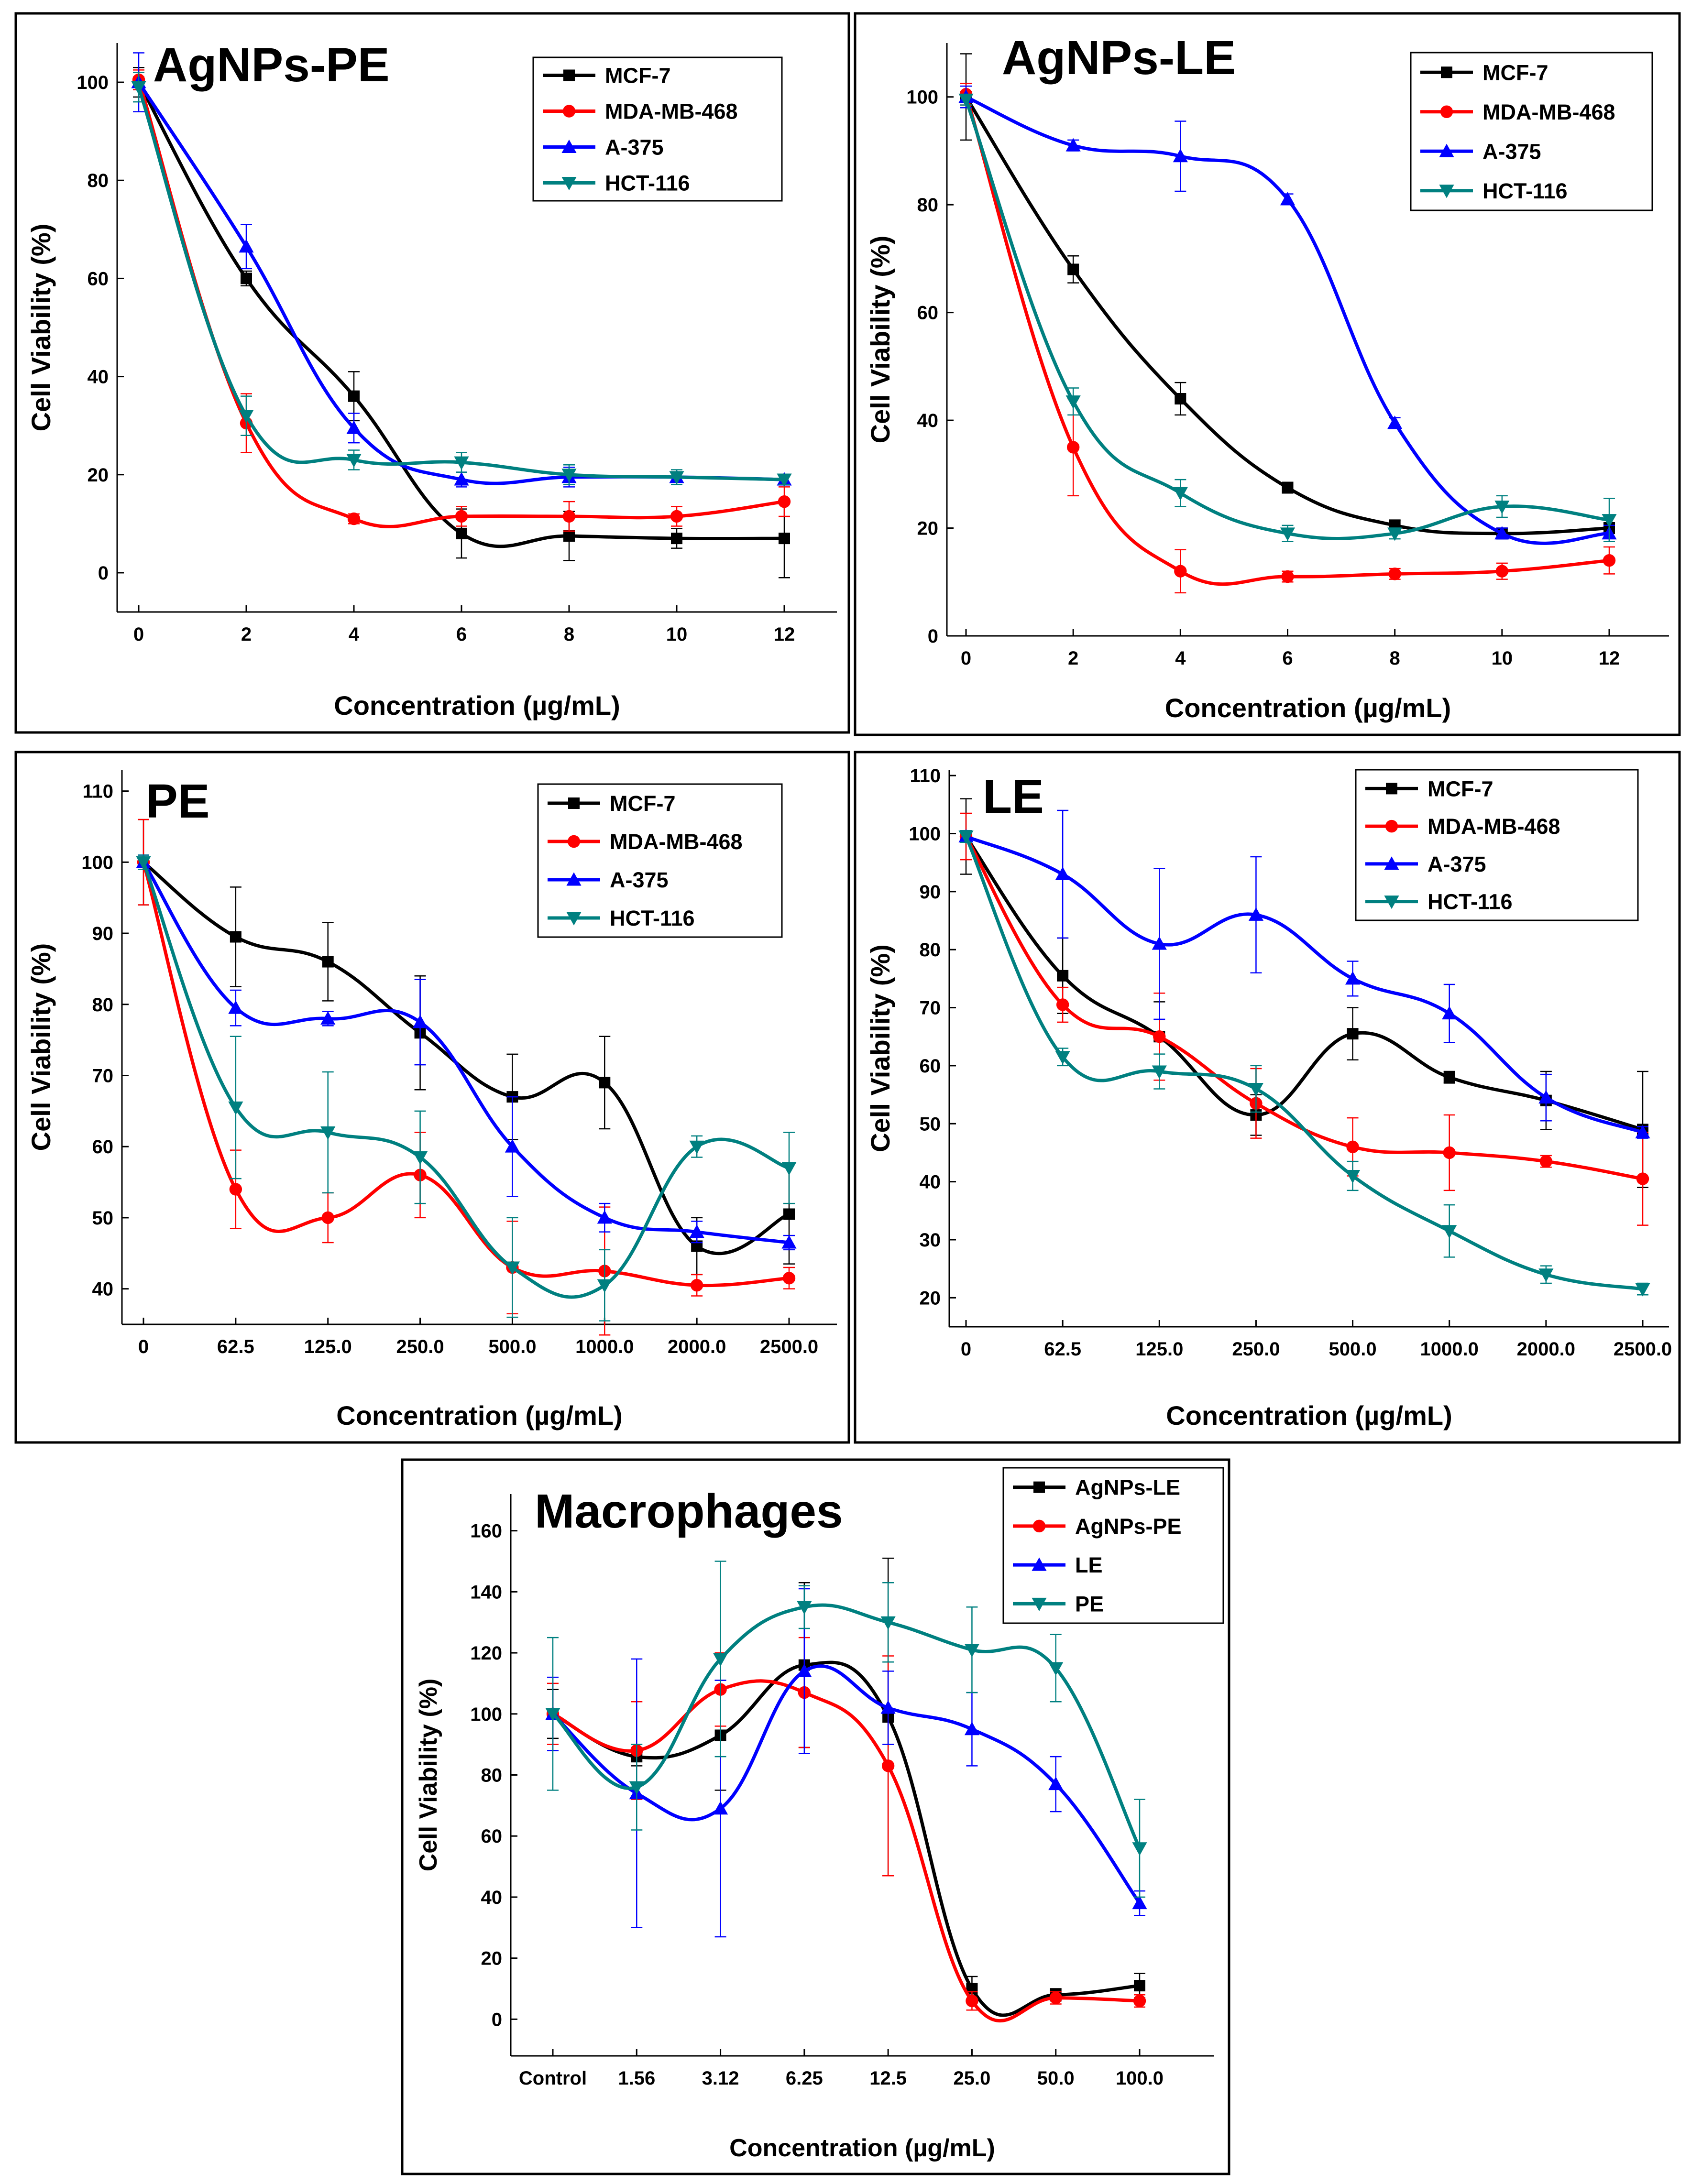  What do you see at coordinates (805, 2078) in the screenshot?
I see `x-tick-label: 6.25` at bounding box center [805, 2078].